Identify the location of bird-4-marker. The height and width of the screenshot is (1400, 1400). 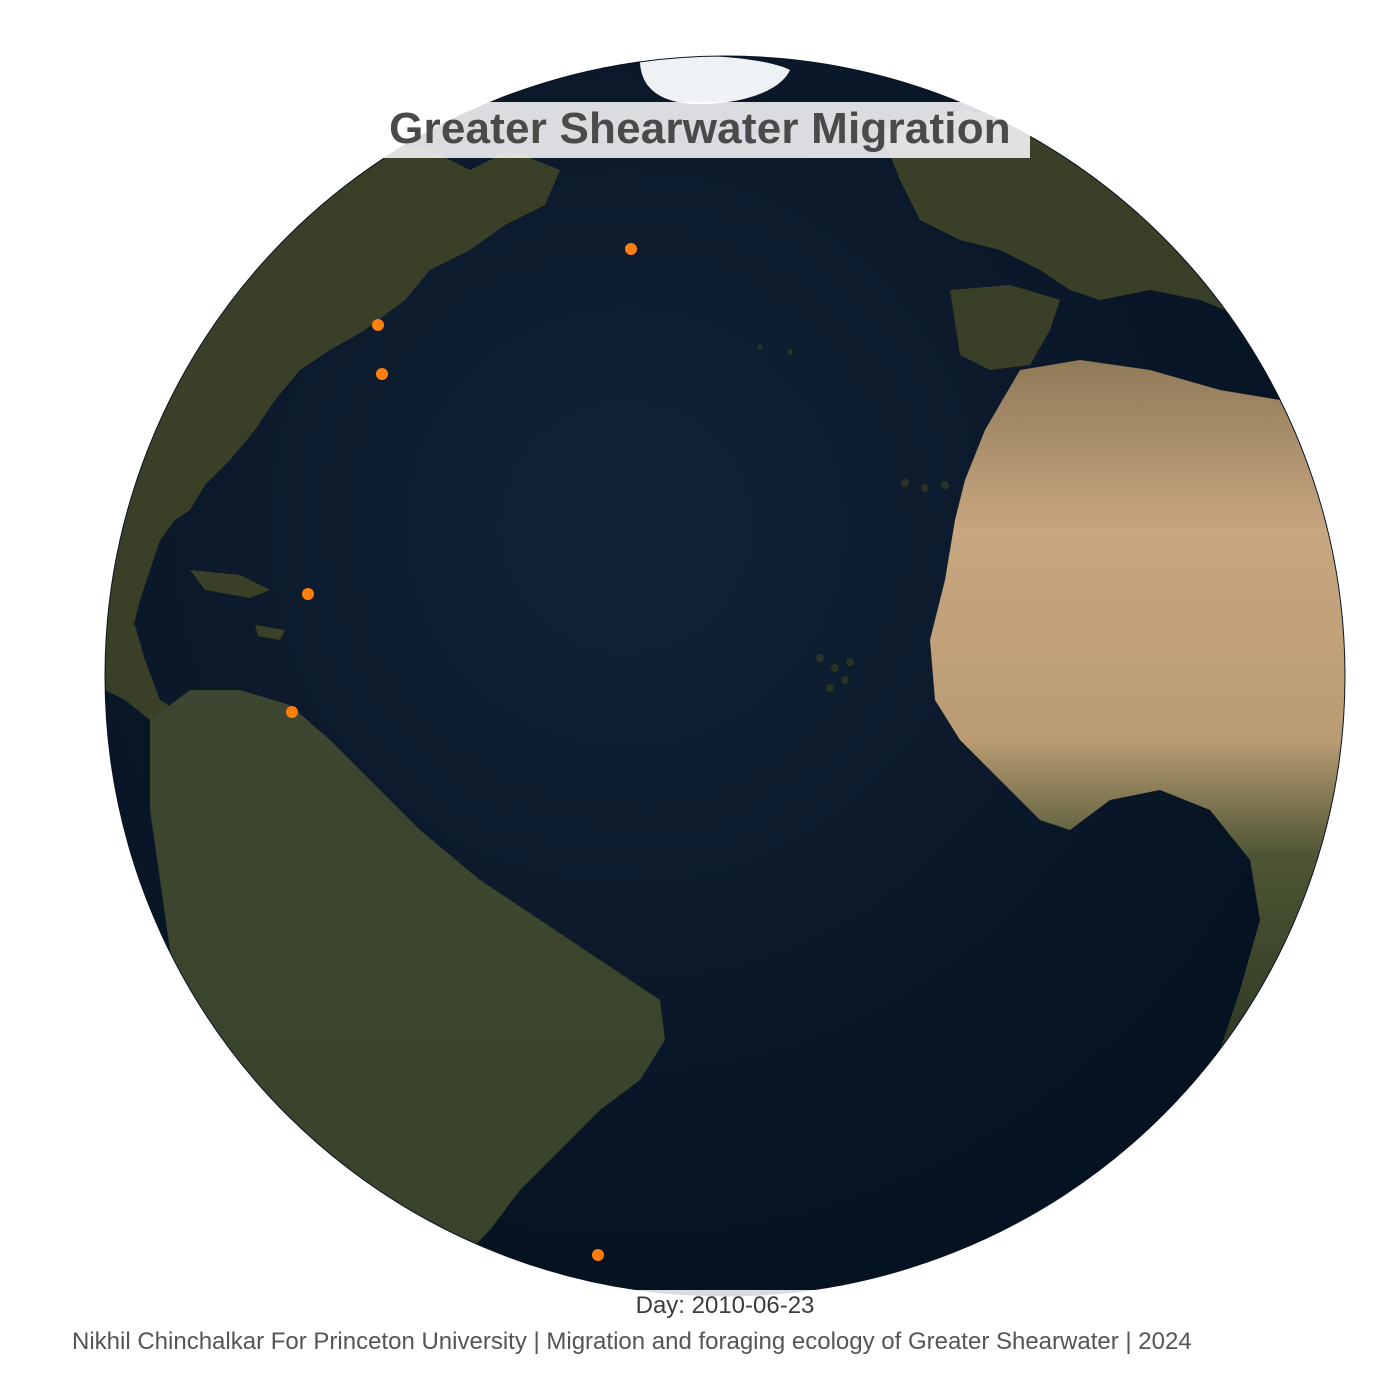
(308, 594).